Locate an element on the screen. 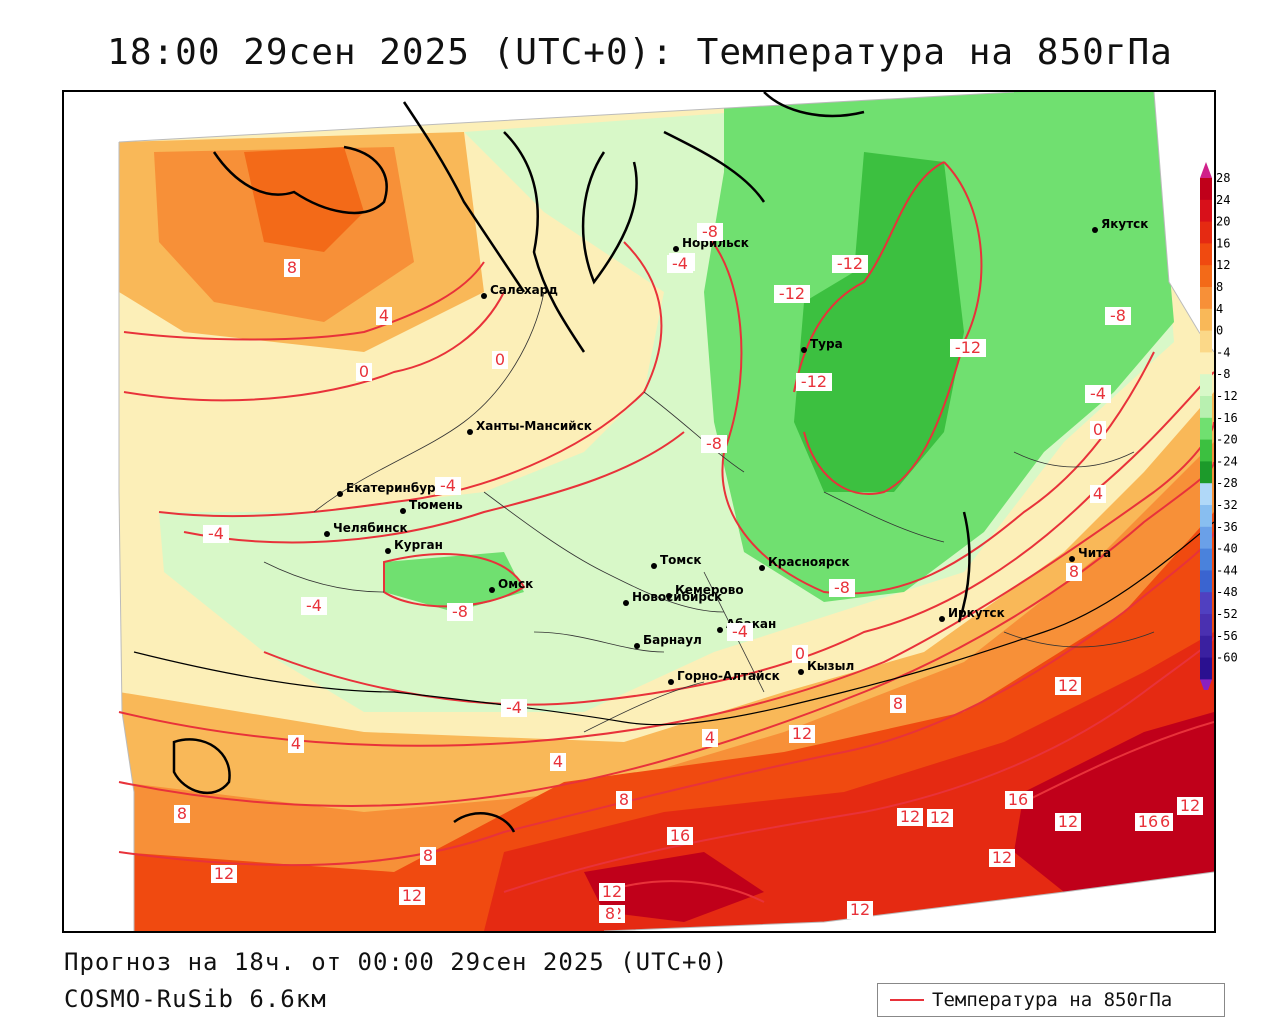 The height and width of the screenshot is (1024, 1280). colorbar-tick-label: -12 is located at coordinates (1227, 396).